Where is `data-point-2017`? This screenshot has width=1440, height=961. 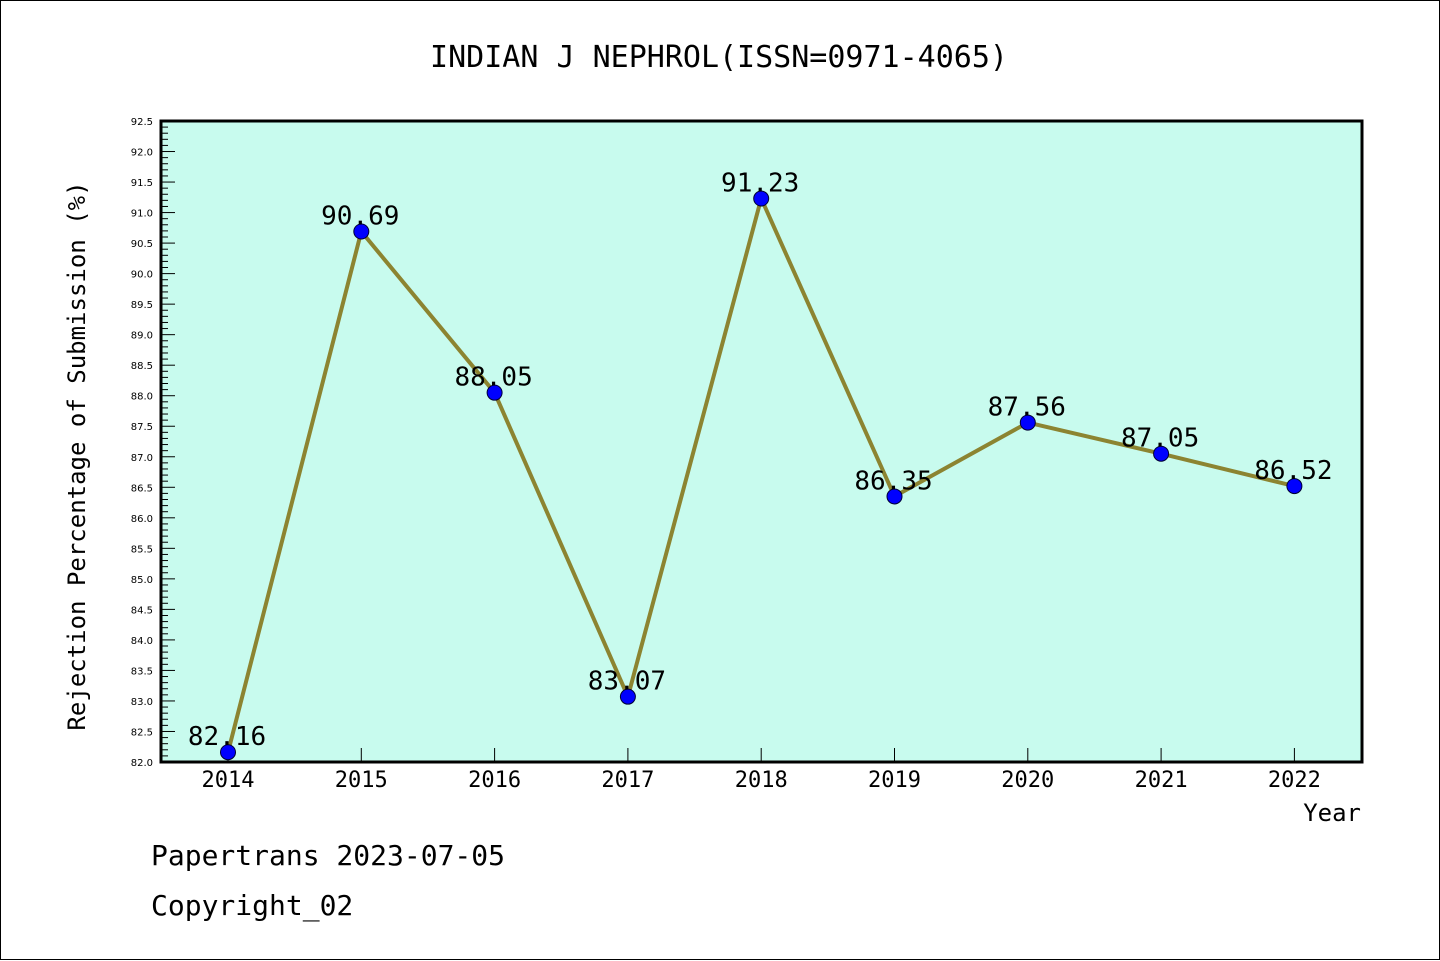 data-point-2017 is located at coordinates (627, 696).